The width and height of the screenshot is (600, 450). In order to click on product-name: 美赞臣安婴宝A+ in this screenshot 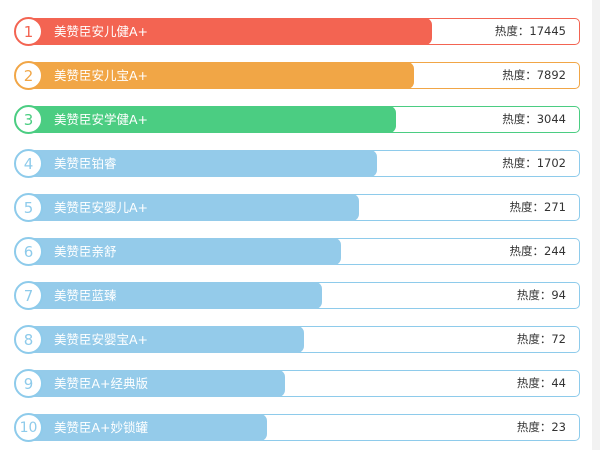, I will do `click(101, 339)`.